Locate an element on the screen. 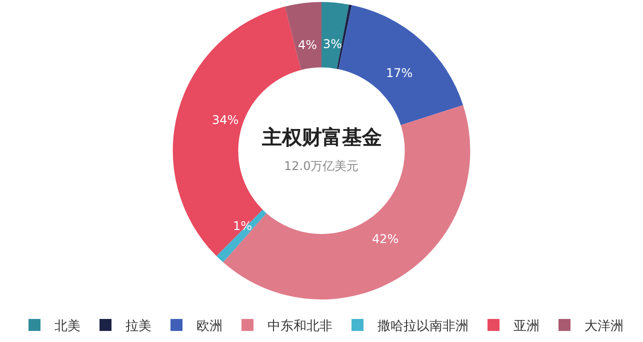 This screenshot has width=643, height=342. legend-label: 北美 is located at coordinates (67, 326).